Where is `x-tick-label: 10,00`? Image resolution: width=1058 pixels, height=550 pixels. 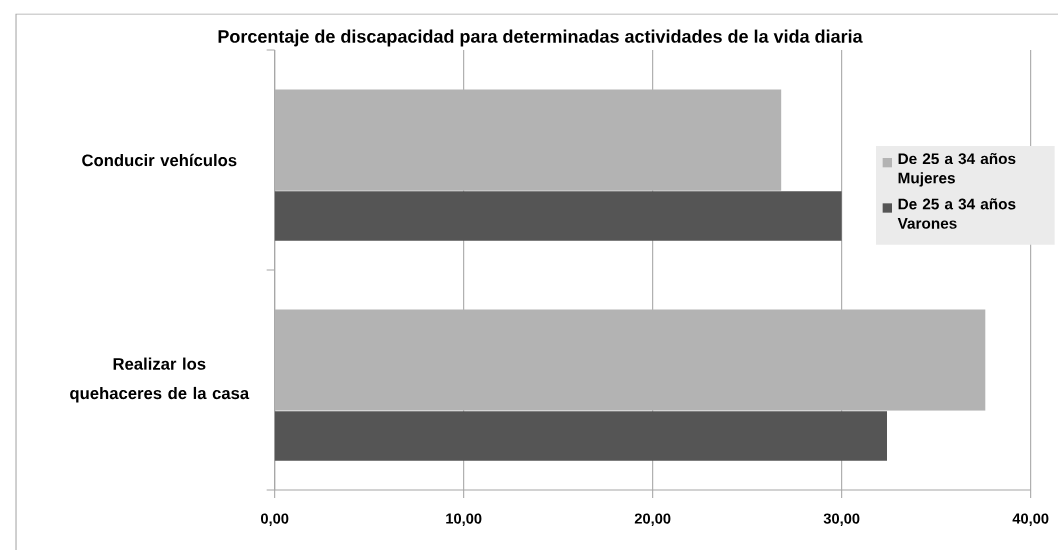 x-tick-label: 10,00 is located at coordinates (464, 519).